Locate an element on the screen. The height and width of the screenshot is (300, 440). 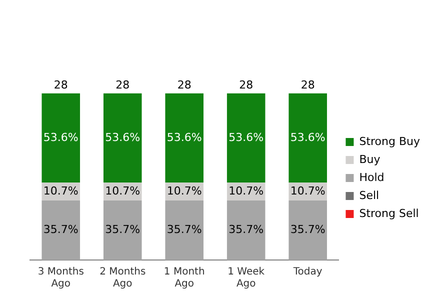
x-tick-label: Today is located at coordinates (307, 272).